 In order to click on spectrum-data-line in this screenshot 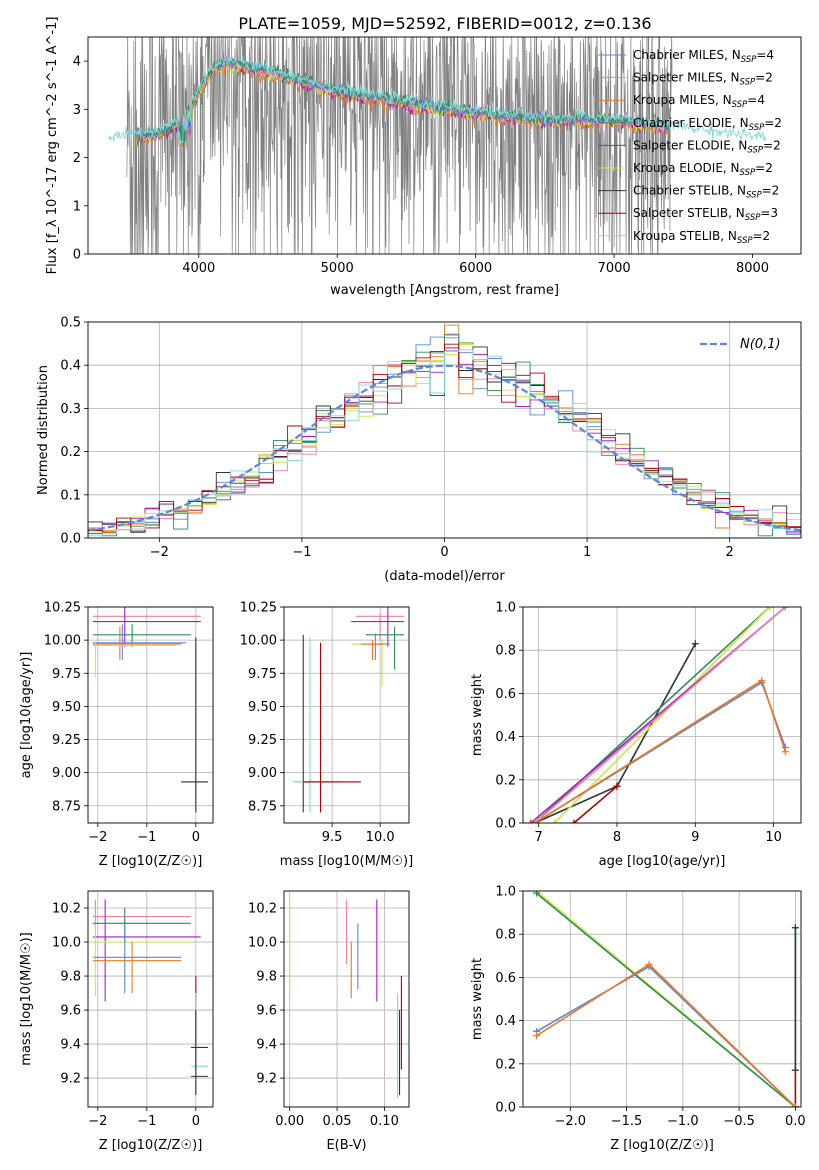, I will do `click(399, 145)`.